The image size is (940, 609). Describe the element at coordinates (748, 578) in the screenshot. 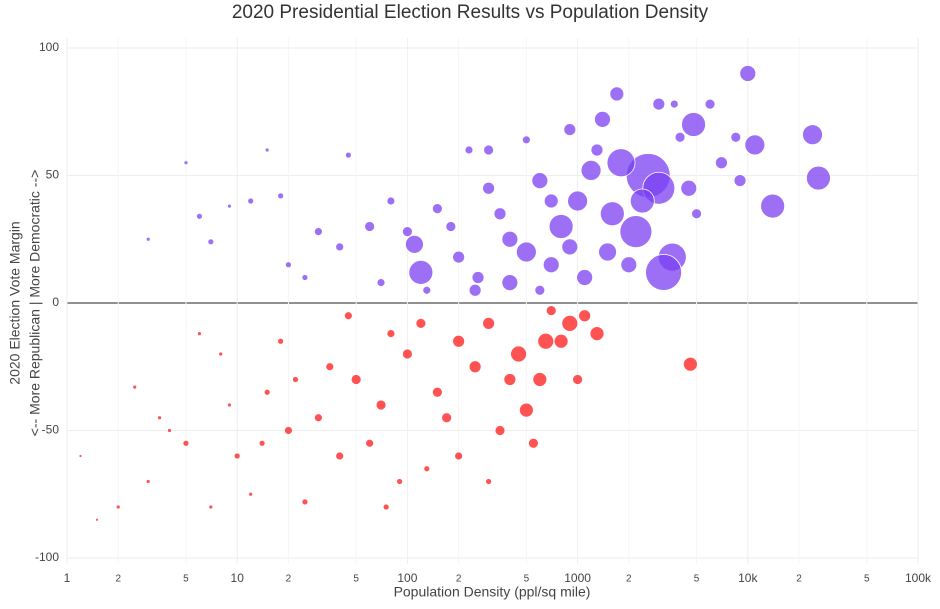

I see `x-tick-label: 10k` at that location.